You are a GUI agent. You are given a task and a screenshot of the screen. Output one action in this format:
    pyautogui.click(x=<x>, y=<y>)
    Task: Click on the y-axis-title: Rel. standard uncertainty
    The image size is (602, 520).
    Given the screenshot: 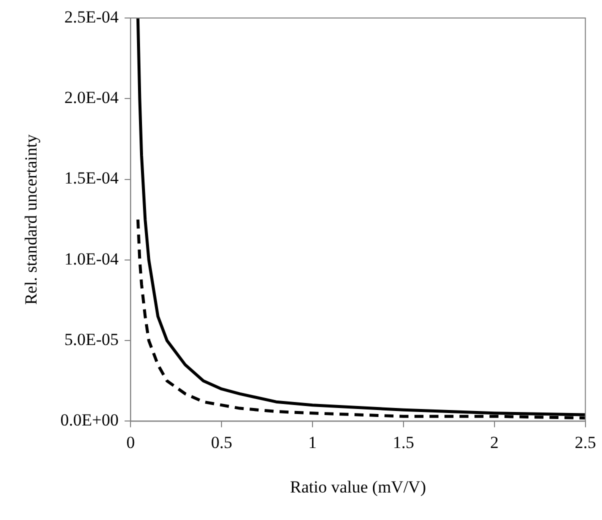 What is the action you would take?
    pyautogui.click(x=31, y=219)
    